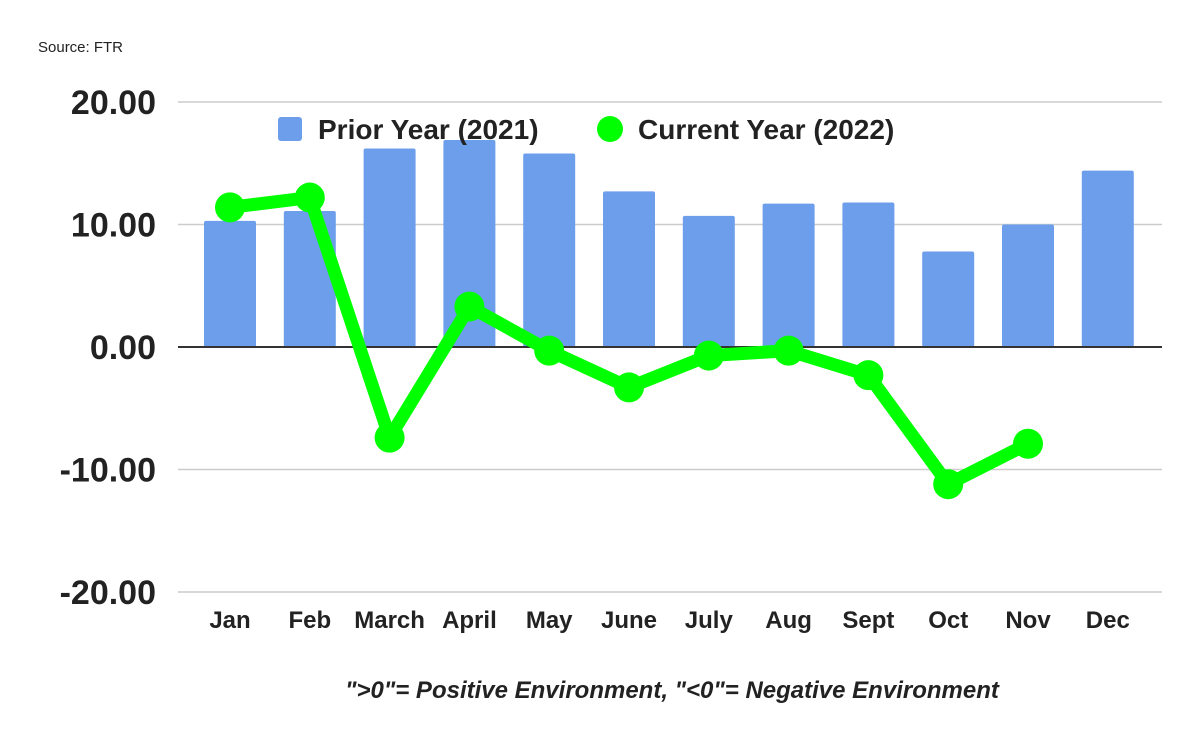  I want to click on y-tick-label: -20.00, so click(108, 593).